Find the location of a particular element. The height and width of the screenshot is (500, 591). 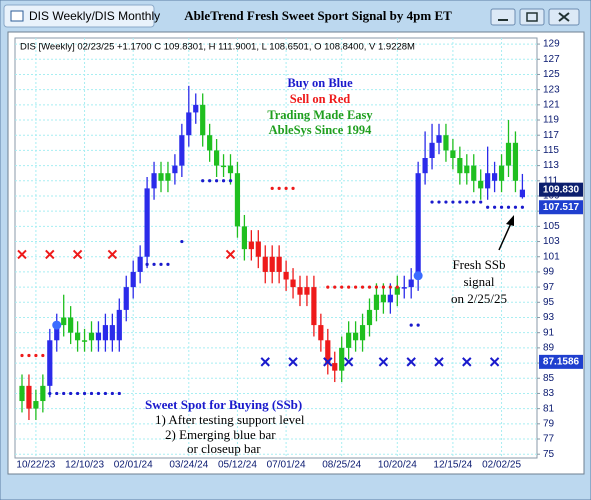

x-tick-label: 05/12/24 is located at coordinates (237, 465).